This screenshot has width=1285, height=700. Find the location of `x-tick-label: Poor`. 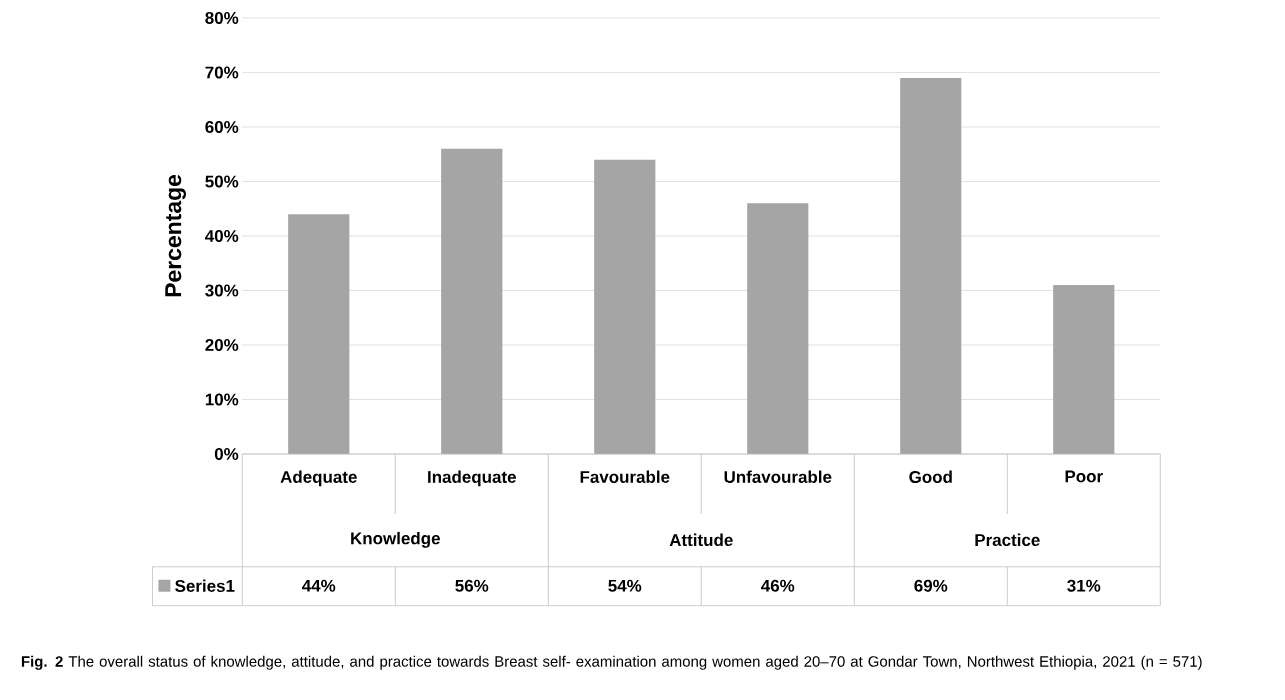

x-tick-label: Poor is located at coordinates (1084, 476).